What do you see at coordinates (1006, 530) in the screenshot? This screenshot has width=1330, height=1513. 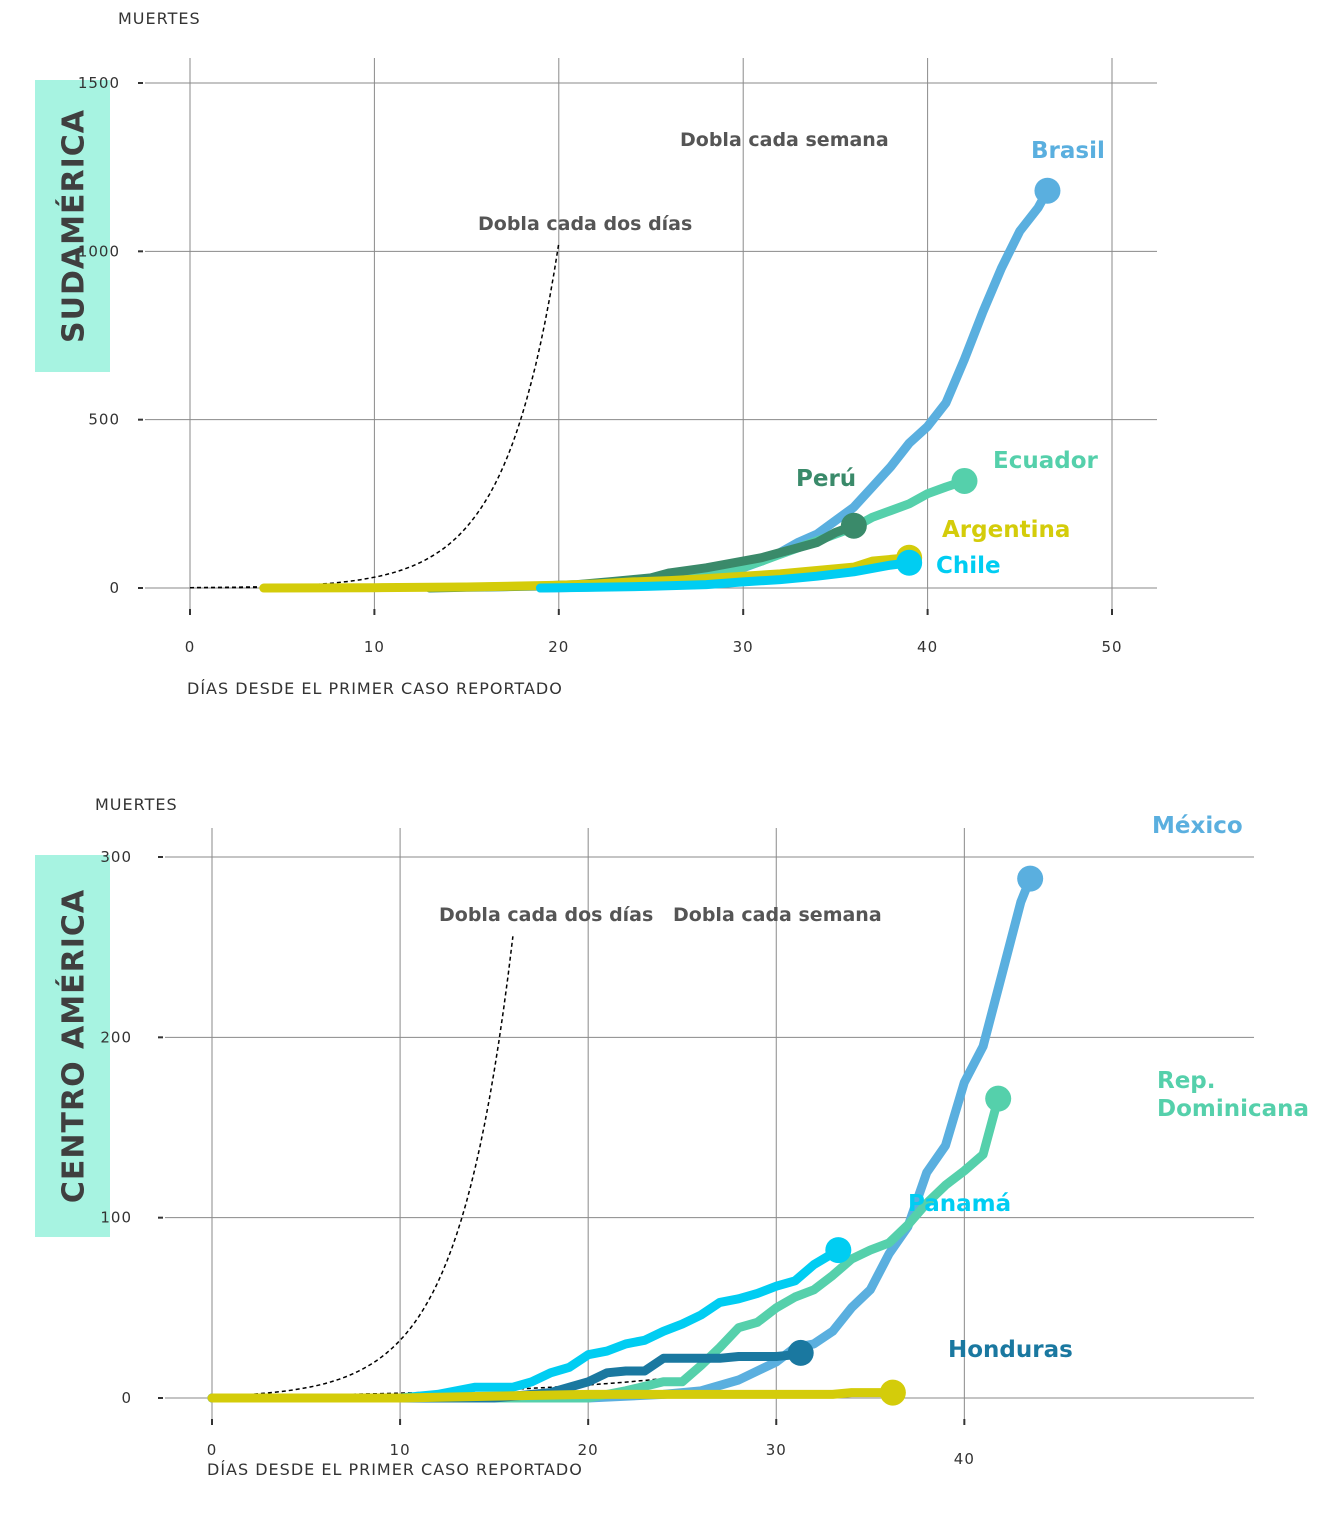 I see `series-label: Argentina` at bounding box center [1006, 530].